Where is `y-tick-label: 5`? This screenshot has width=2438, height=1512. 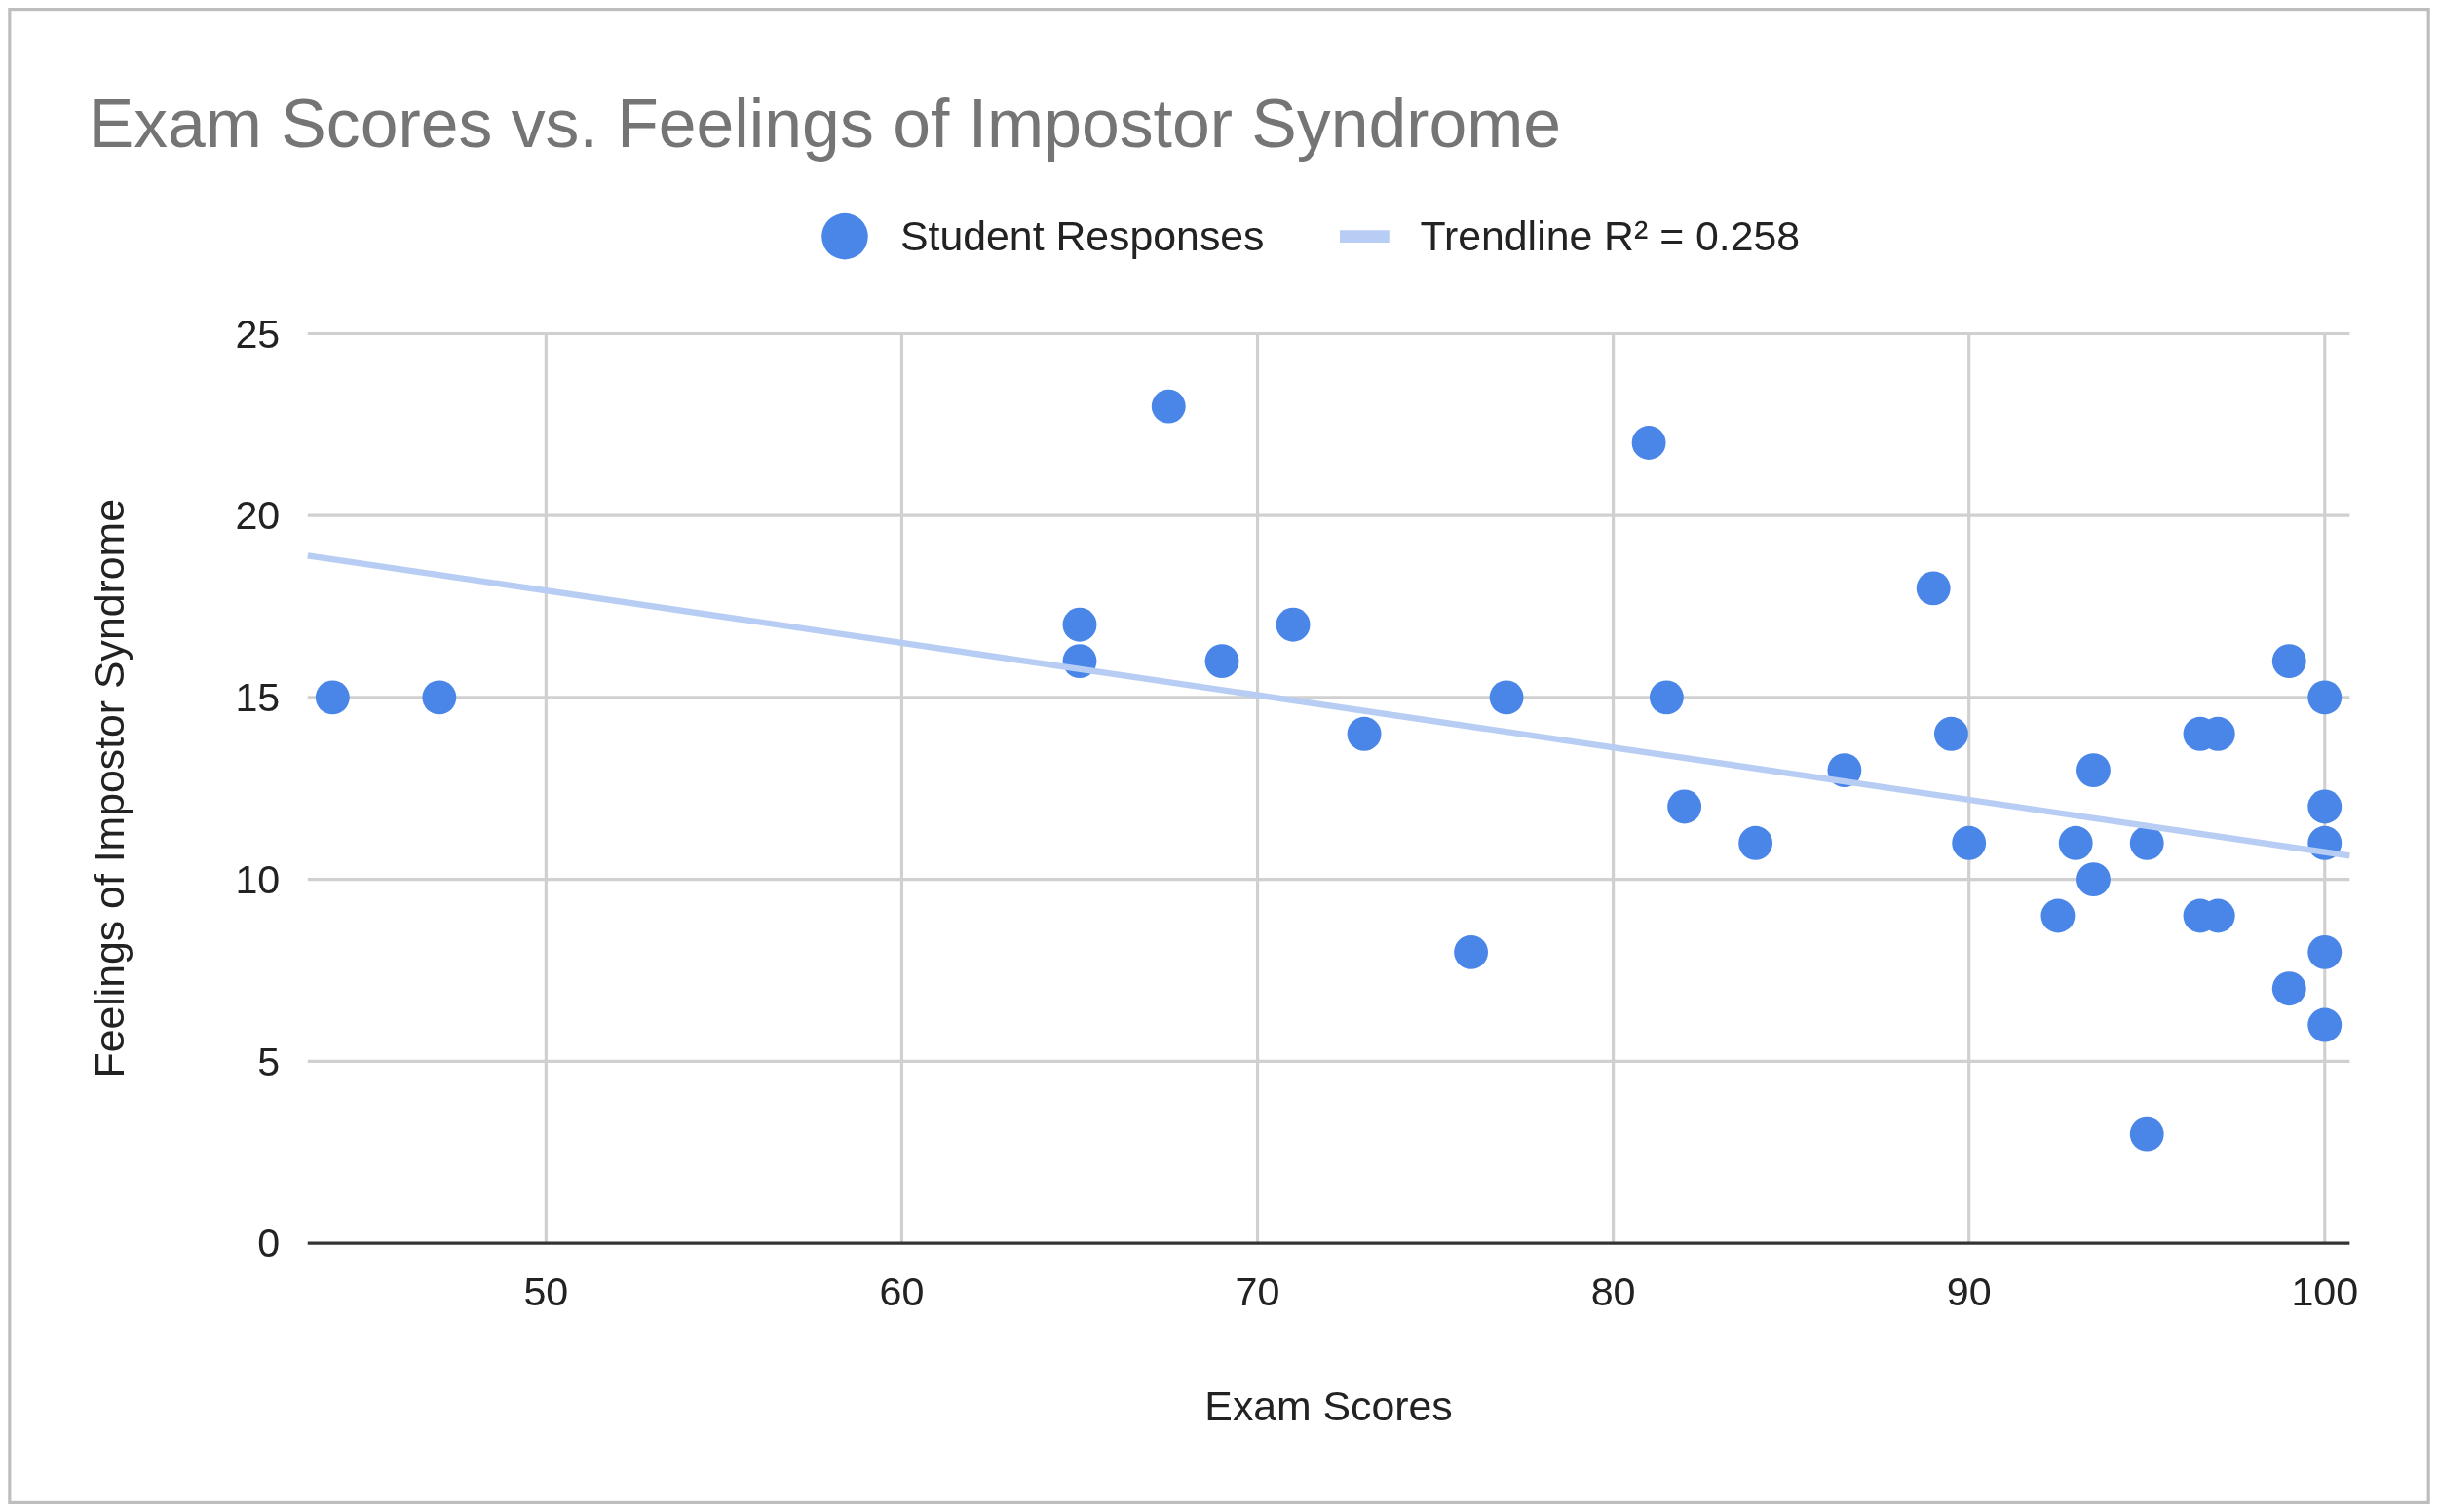
y-tick-label: 5 is located at coordinates (269, 1062).